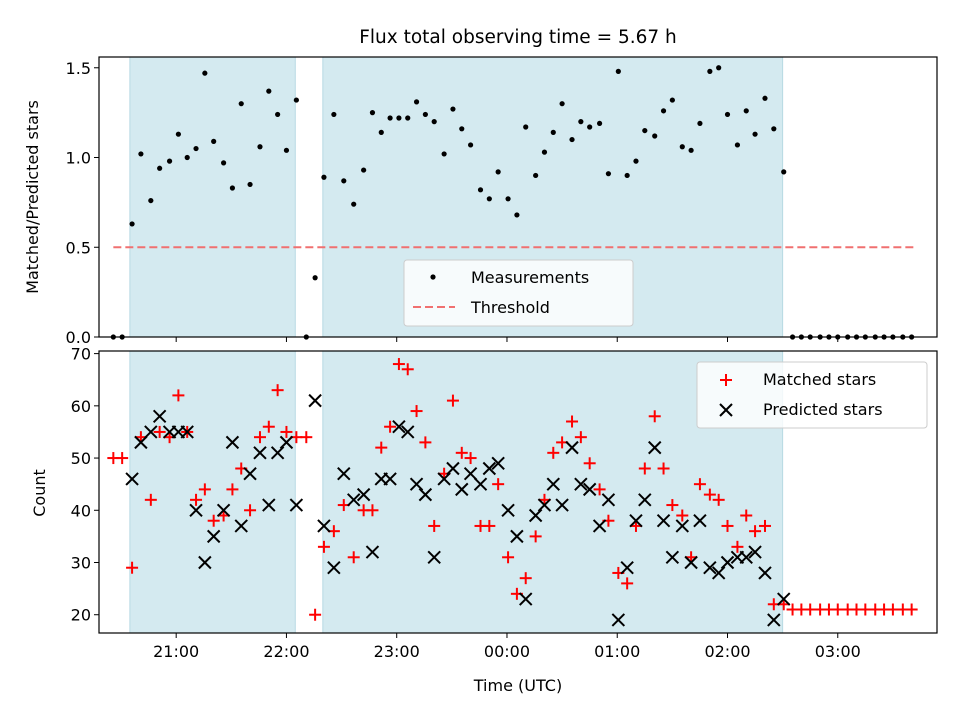 Image resolution: width=960 pixels, height=720 pixels. I want to click on x-tick-label: 00:00, so click(507, 651).